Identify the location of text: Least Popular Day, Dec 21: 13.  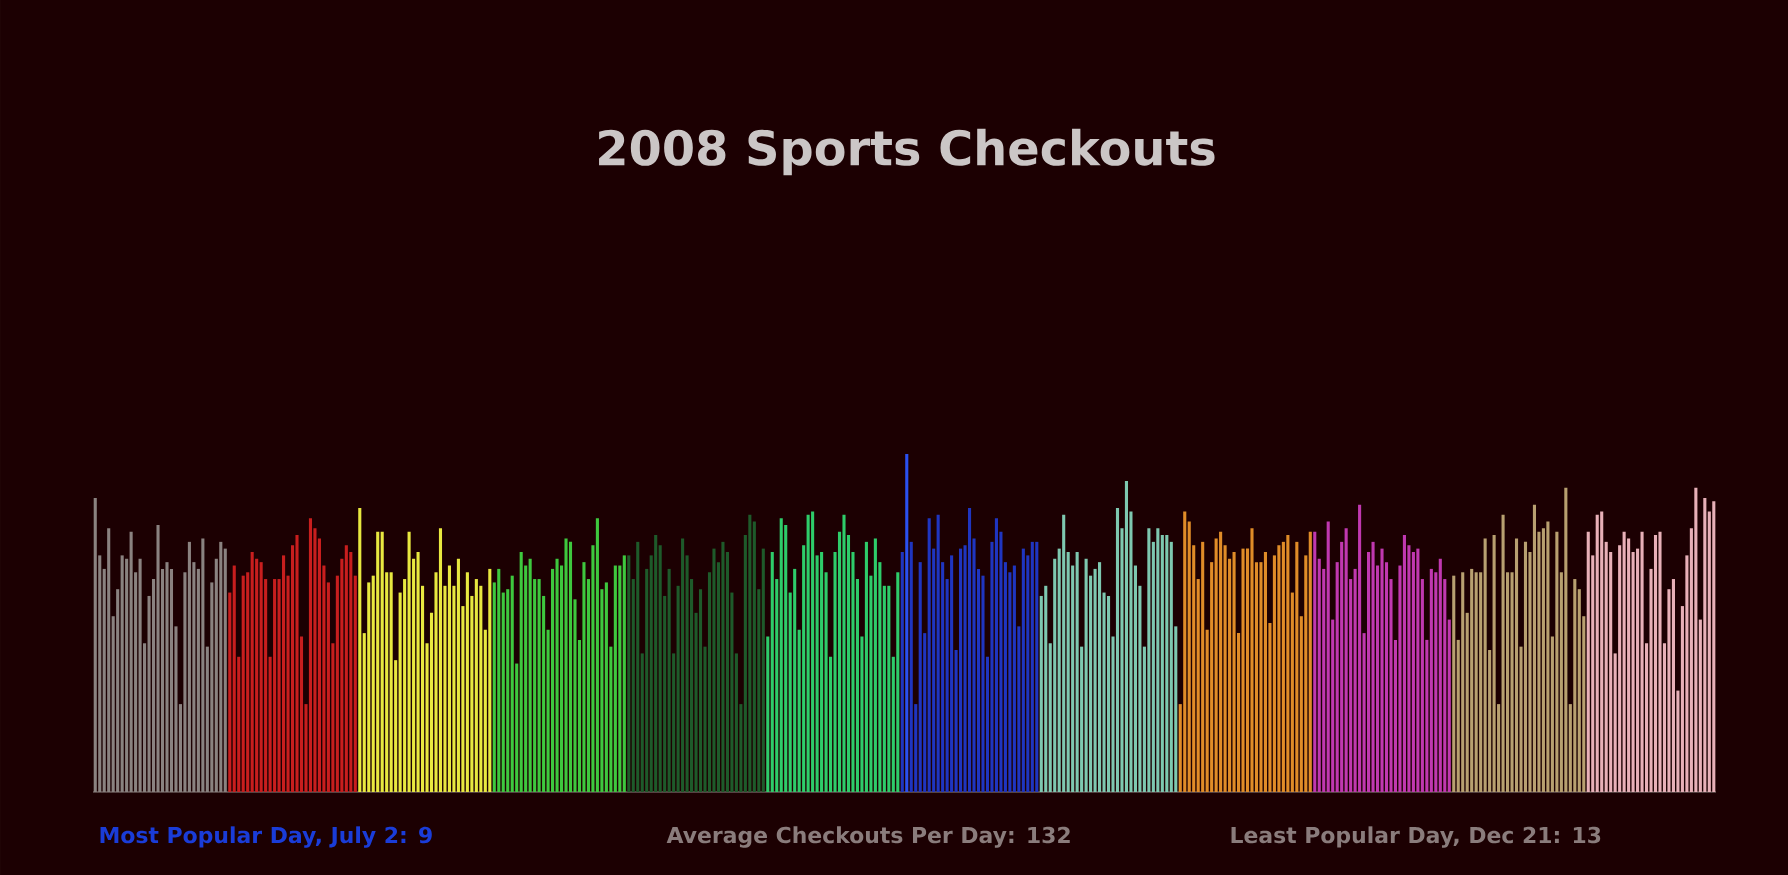
(1416, 837).